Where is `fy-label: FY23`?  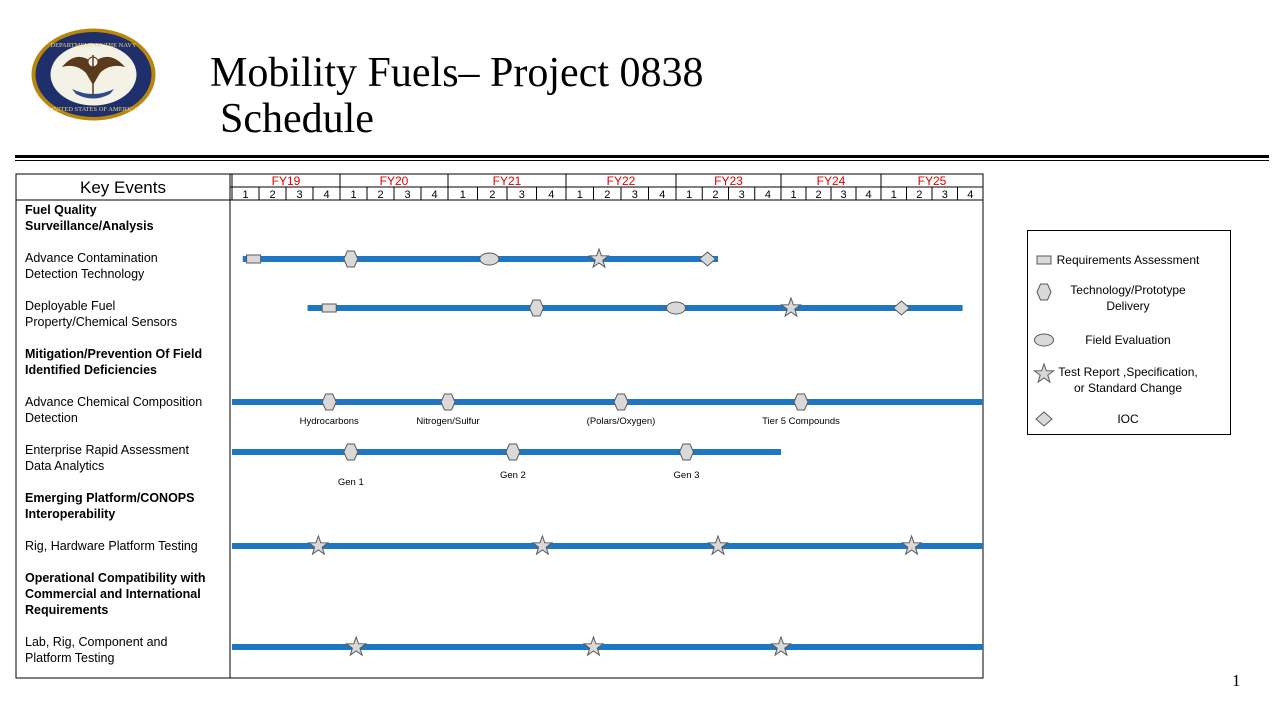 fy-label: FY23 is located at coordinates (728, 181).